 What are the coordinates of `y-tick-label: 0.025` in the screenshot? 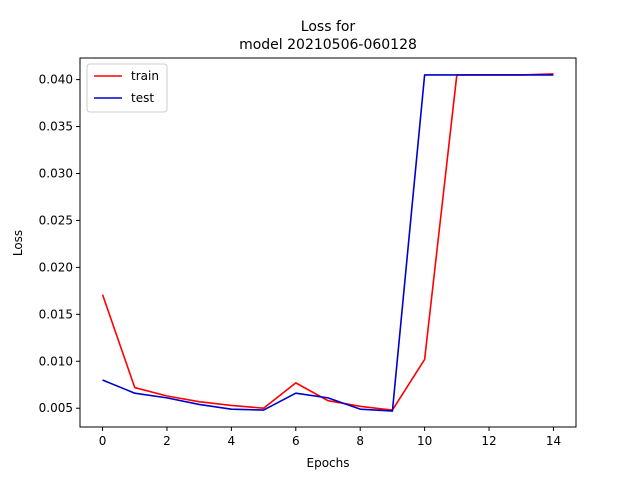 It's located at (56, 220).